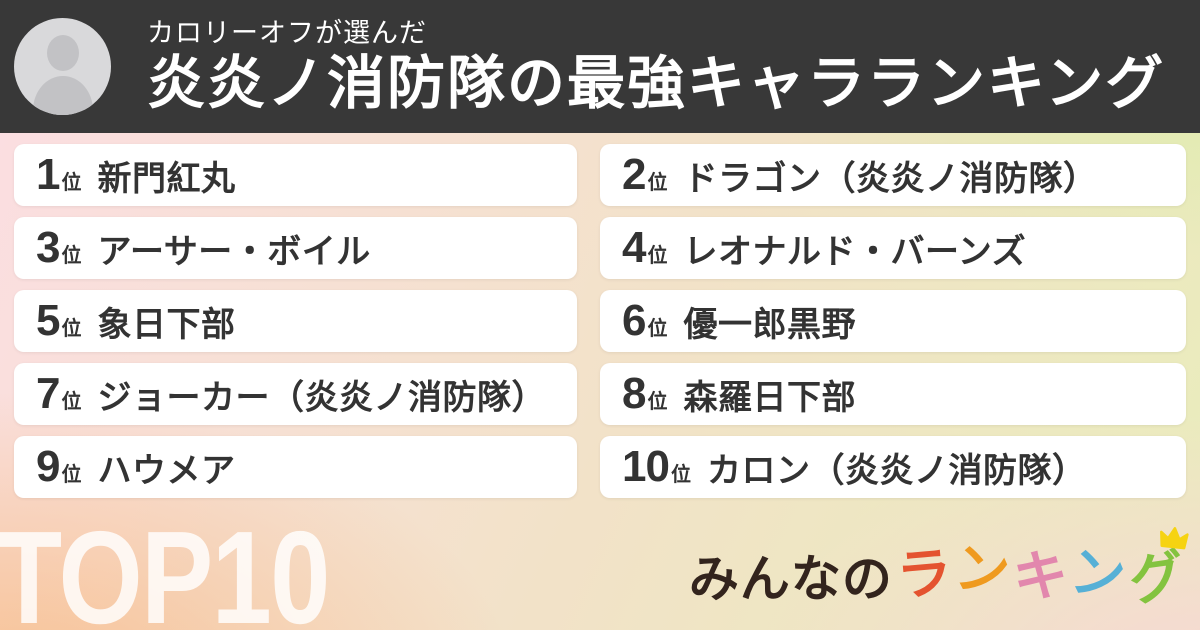 The image size is (1200, 630). Describe the element at coordinates (166, 324) in the screenshot. I see `character-name: 象日下部` at that location.